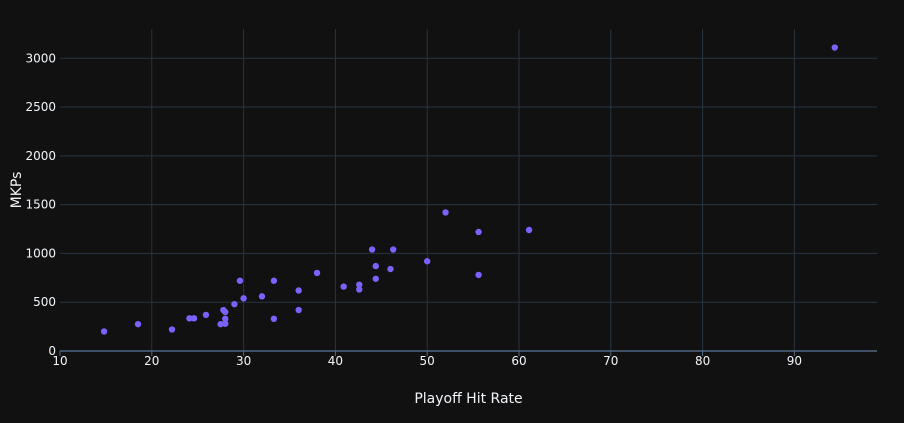  Describe the element at coordinates (40, 156) in the screenshot. I see `y-tick-label: 2000` at that location.